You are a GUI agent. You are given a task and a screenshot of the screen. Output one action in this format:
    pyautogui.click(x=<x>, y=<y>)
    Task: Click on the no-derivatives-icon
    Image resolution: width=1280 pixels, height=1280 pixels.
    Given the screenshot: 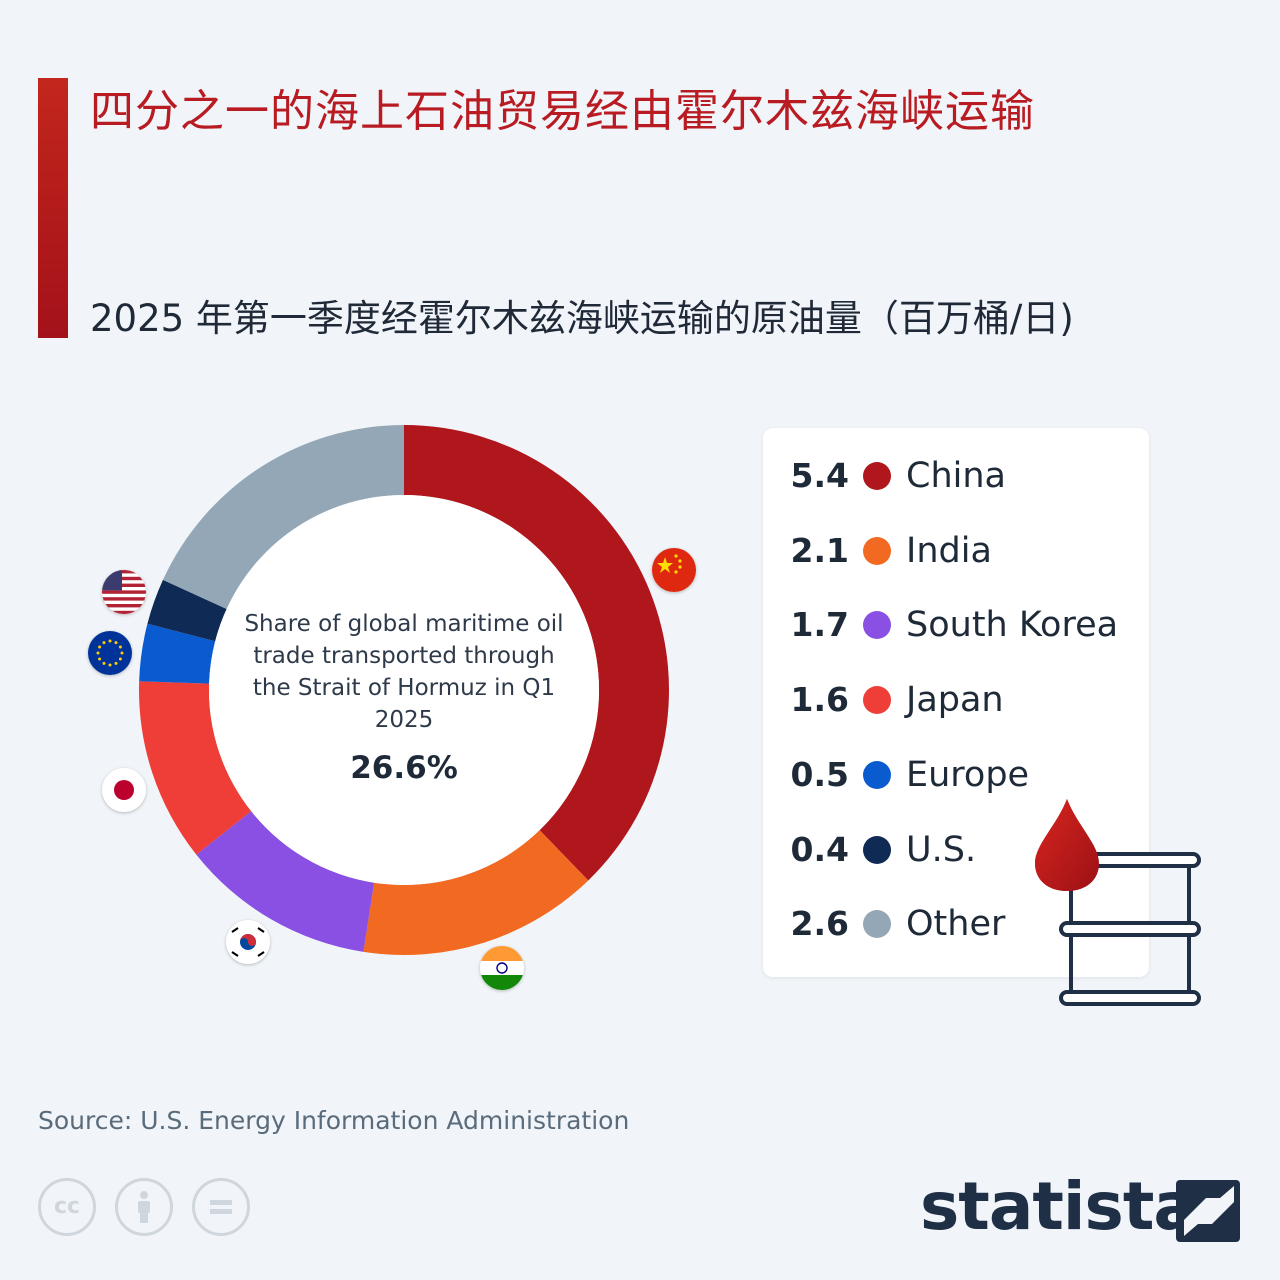 What is the action you would take?
    pyautogui.click(x=221, y=1207)
    